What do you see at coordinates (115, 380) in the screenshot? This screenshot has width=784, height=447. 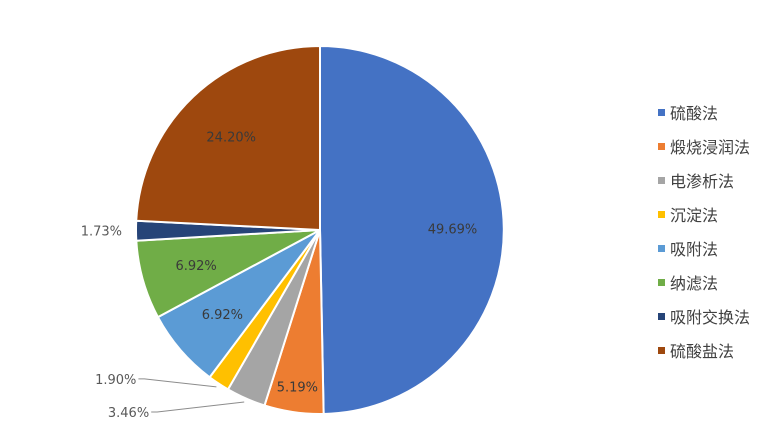 I see `data-label-4: 1.90%` at bounding box center [115, 380].